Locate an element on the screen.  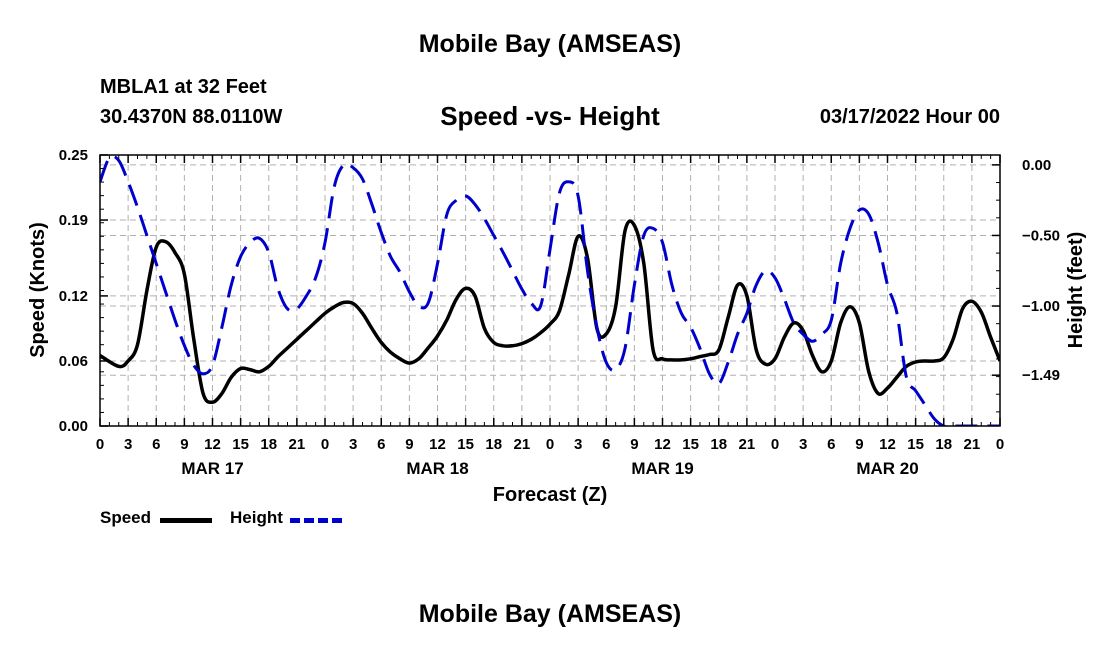
day-label: MAR 19 is located at coordinates (662, 468).